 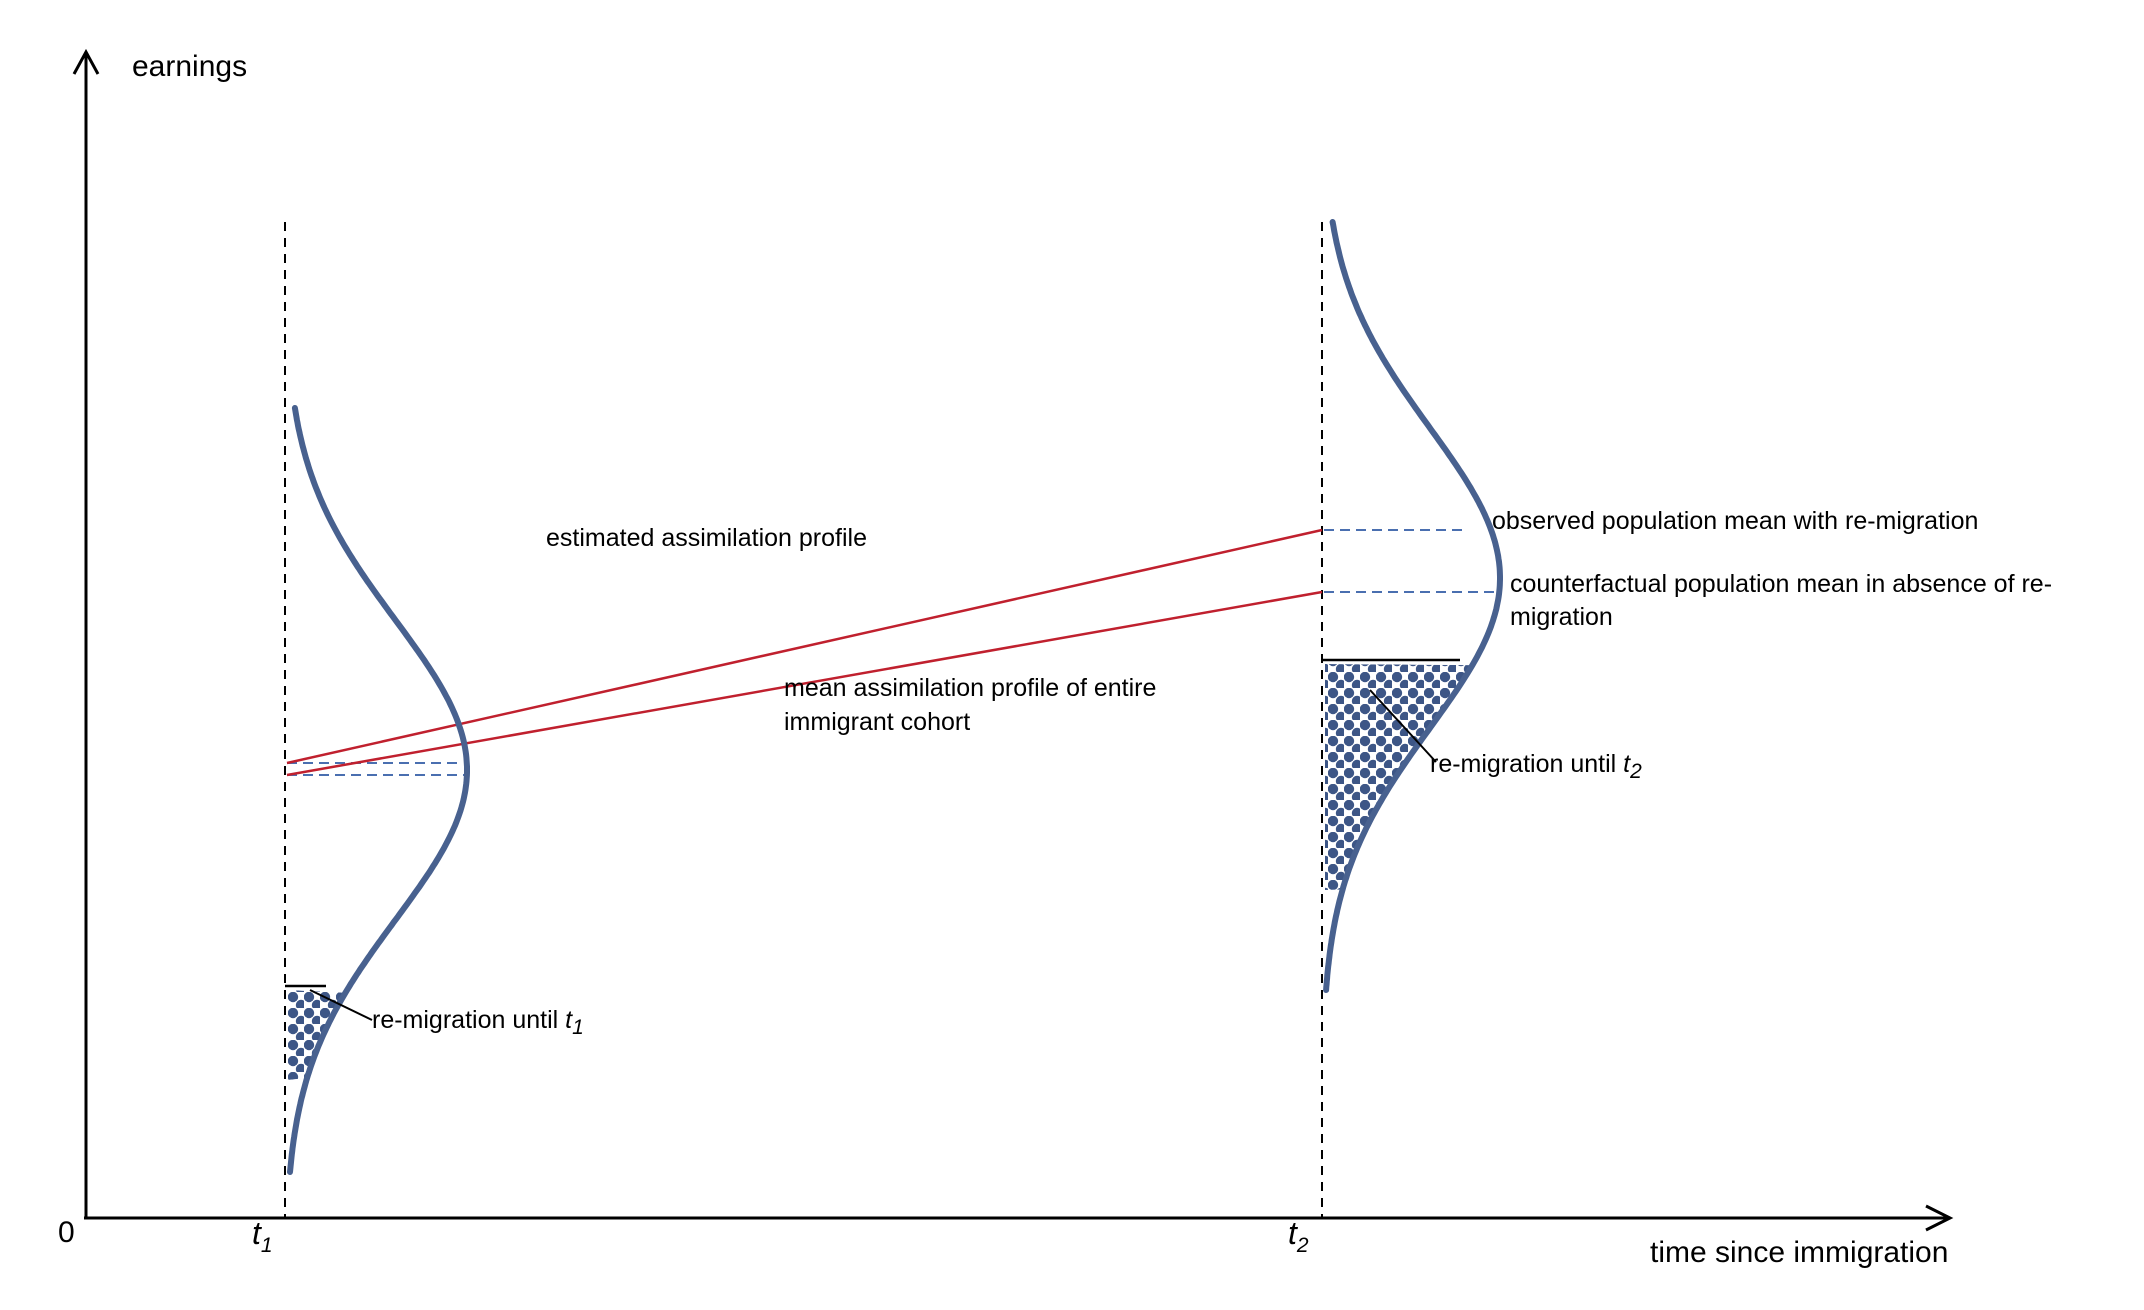 What do you see at coordinates (257, 1233) in the screenshot?
I see `t1-tick-var: t` at bounding box center [257, 1233].